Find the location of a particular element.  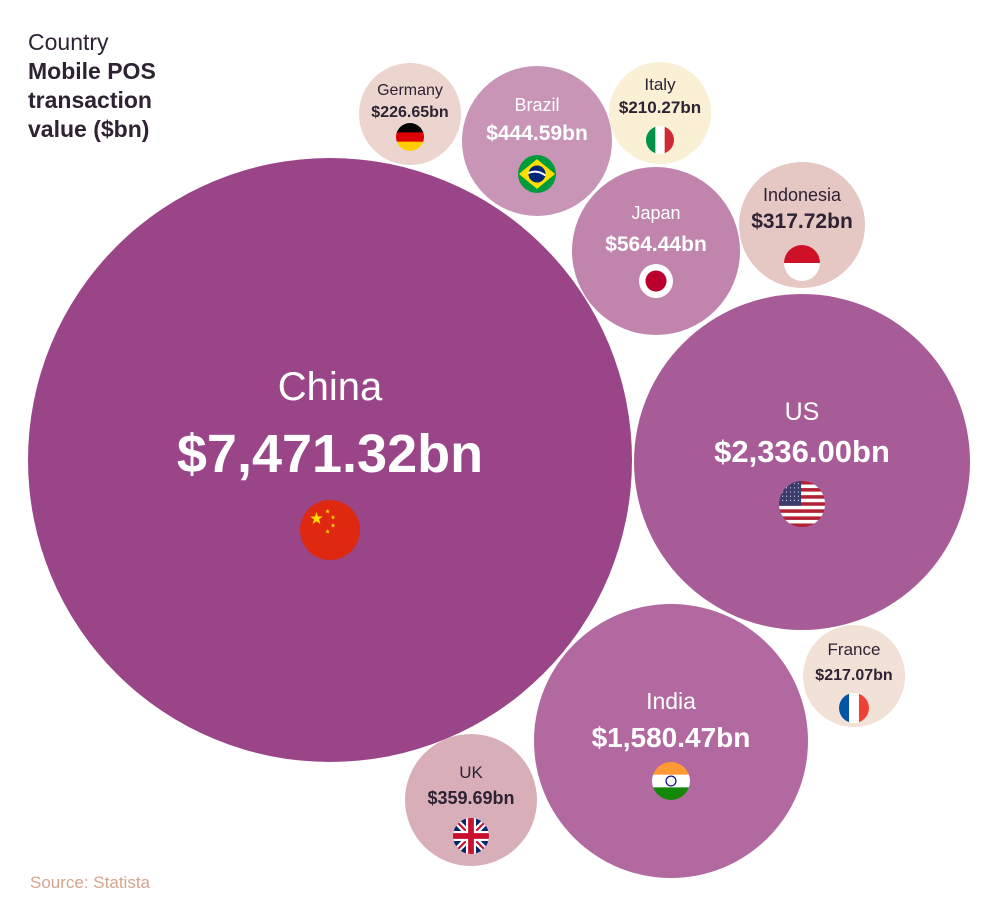

bubble-value-us: $2,336.00bn is located at coordinates (802, 451).